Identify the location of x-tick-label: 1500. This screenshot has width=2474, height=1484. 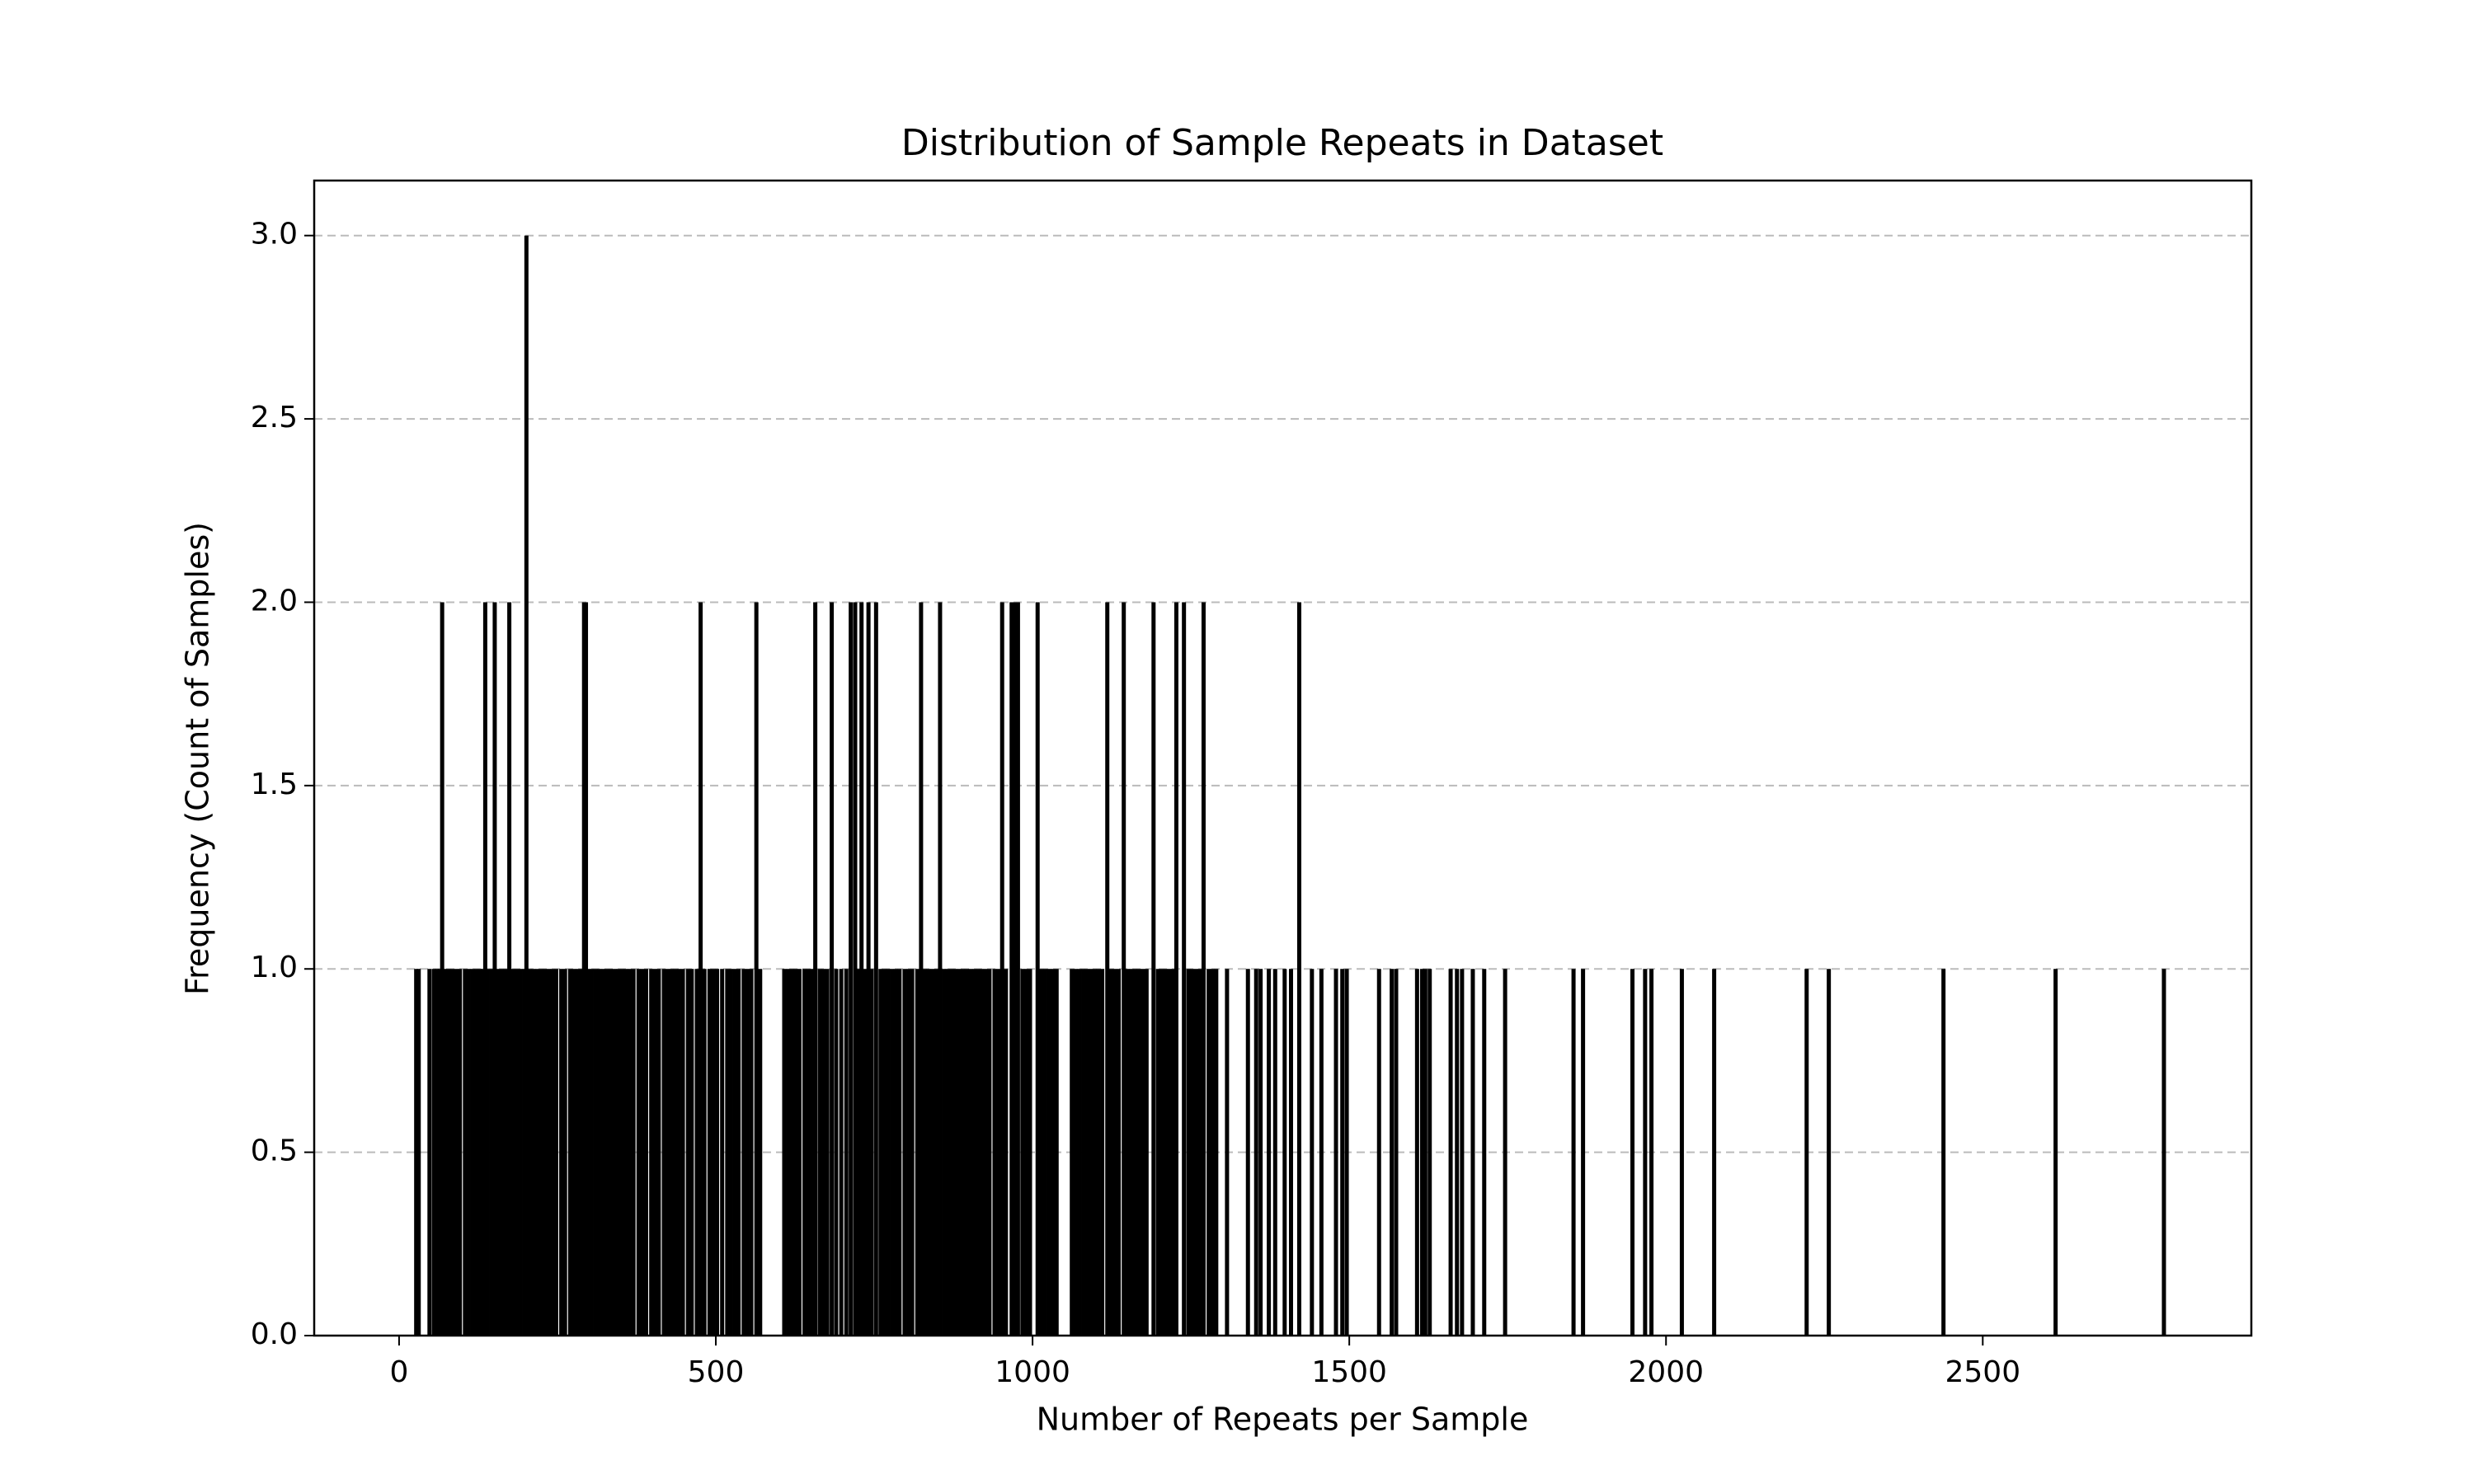
(1349, 1372).